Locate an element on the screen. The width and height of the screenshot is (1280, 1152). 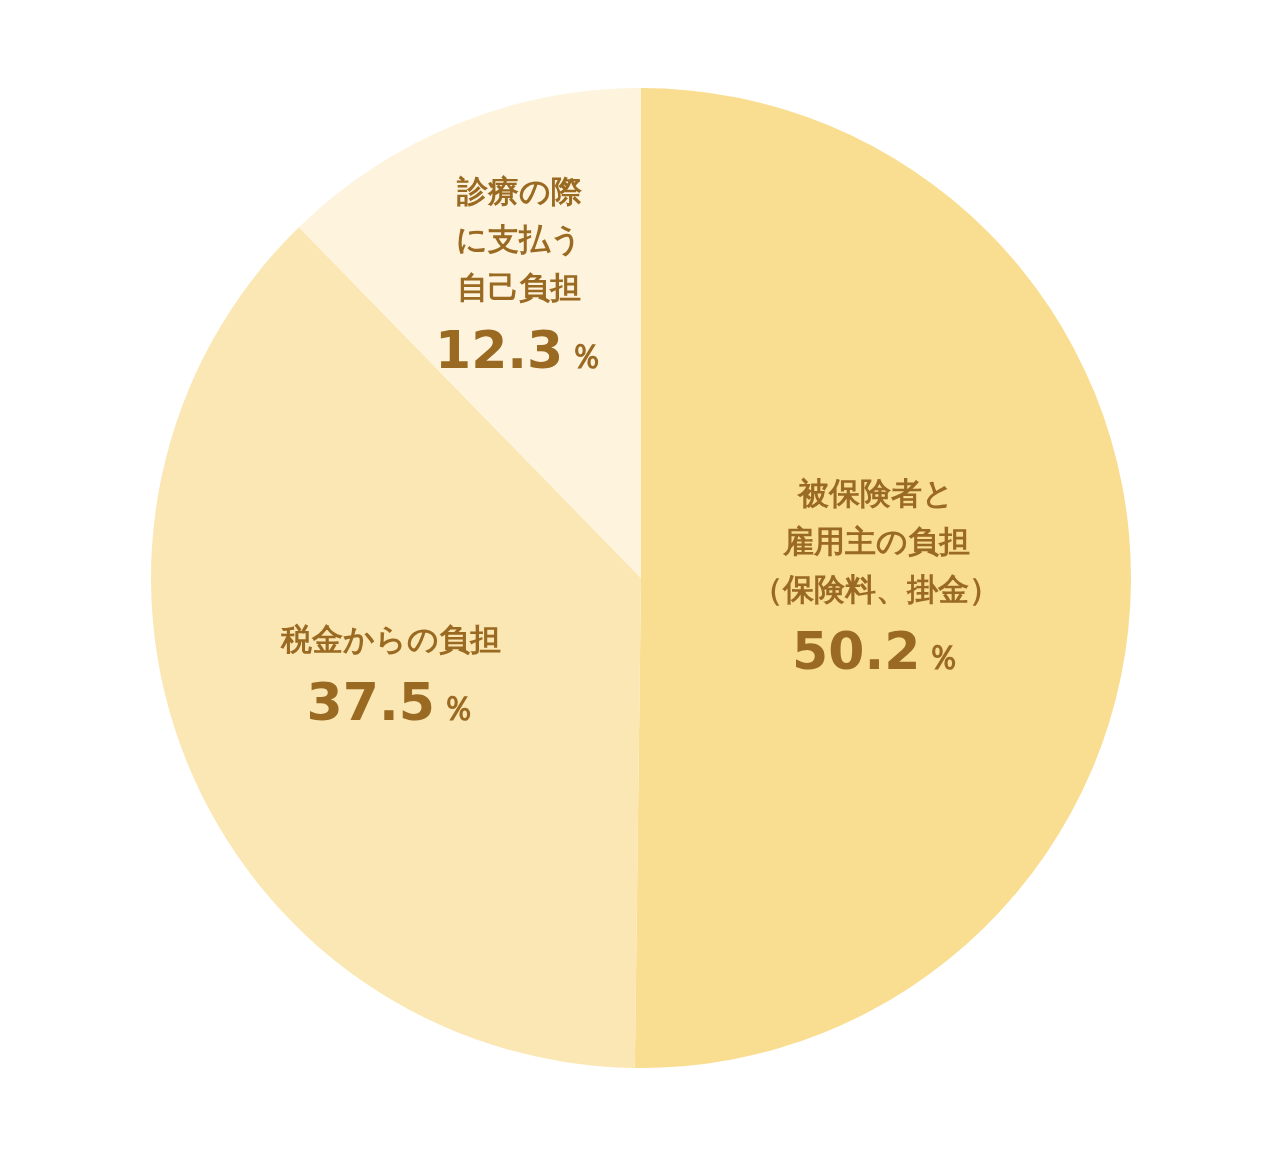
slice-label: 税金からの負担 is located at coordinates (390, 639).